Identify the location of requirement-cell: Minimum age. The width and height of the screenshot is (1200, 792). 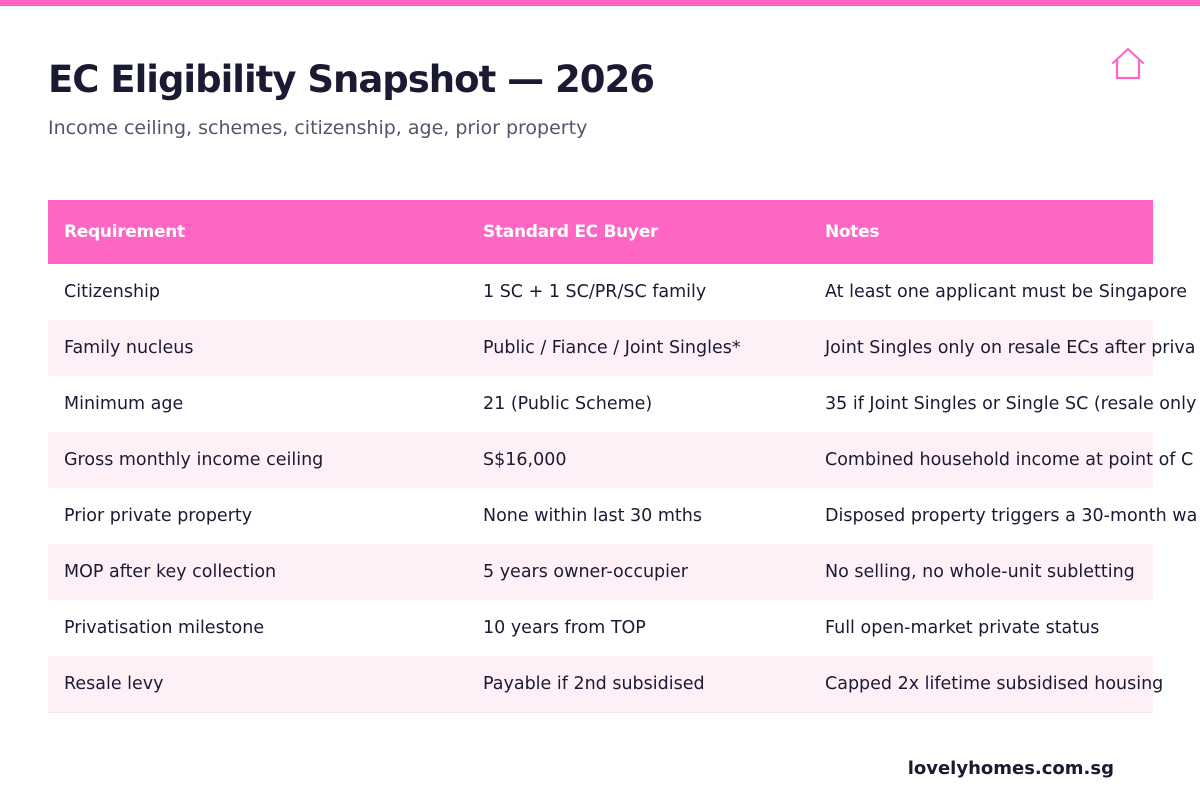
(124, 404).